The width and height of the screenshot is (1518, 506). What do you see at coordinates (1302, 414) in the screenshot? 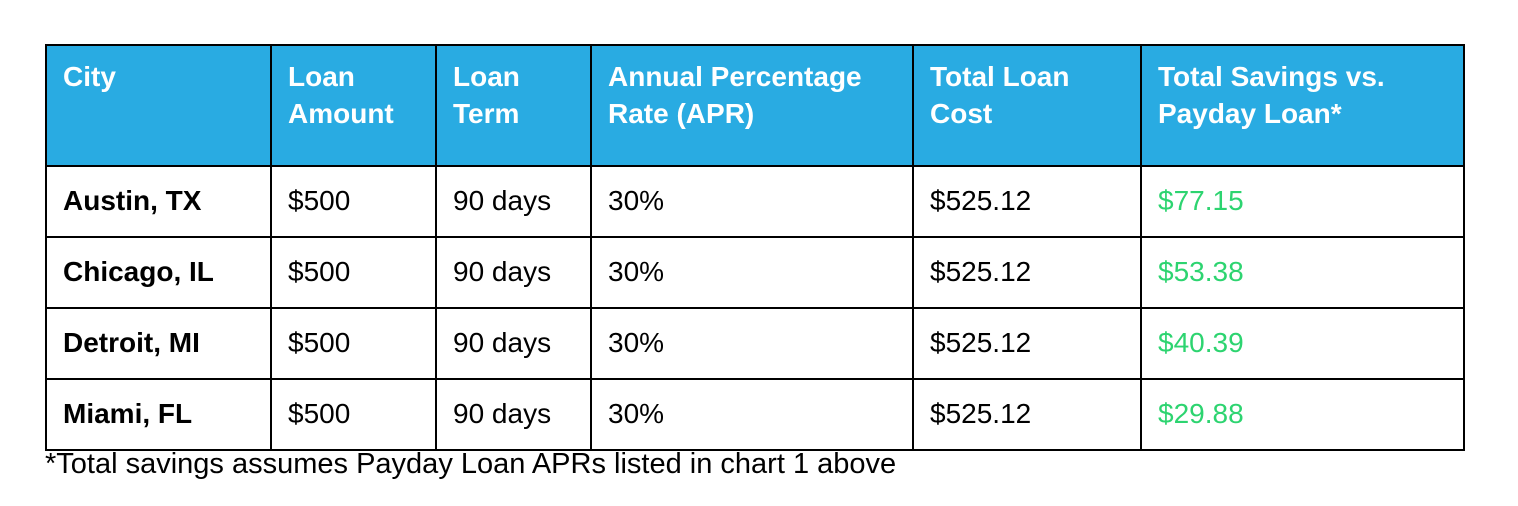
I see `cell-total-savings: $29.88` at bounding box center [1302, 414].